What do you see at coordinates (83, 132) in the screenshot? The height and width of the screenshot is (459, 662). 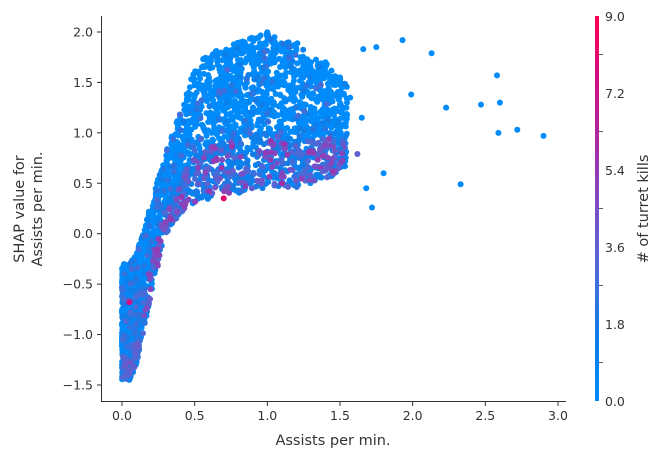 I see `y-tick-label: 1.0` at bounding box center [83, 132].